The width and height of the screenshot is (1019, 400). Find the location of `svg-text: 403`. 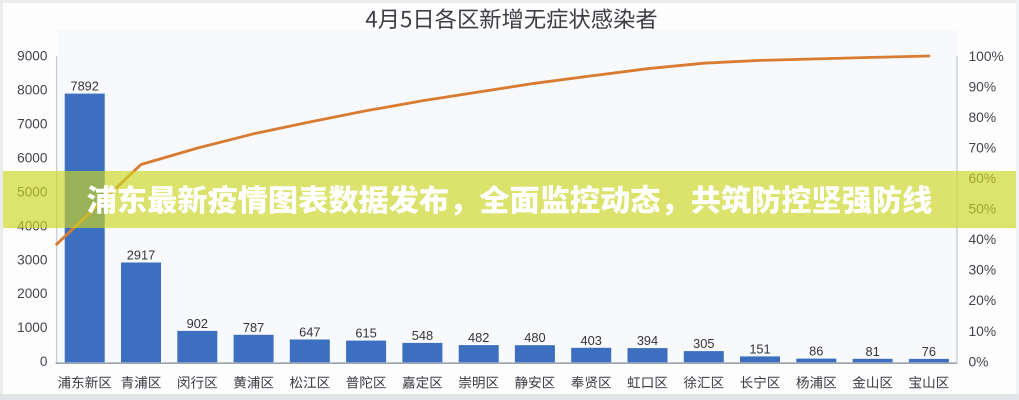

svg-text: 403 is located at coordinates (591, 340).